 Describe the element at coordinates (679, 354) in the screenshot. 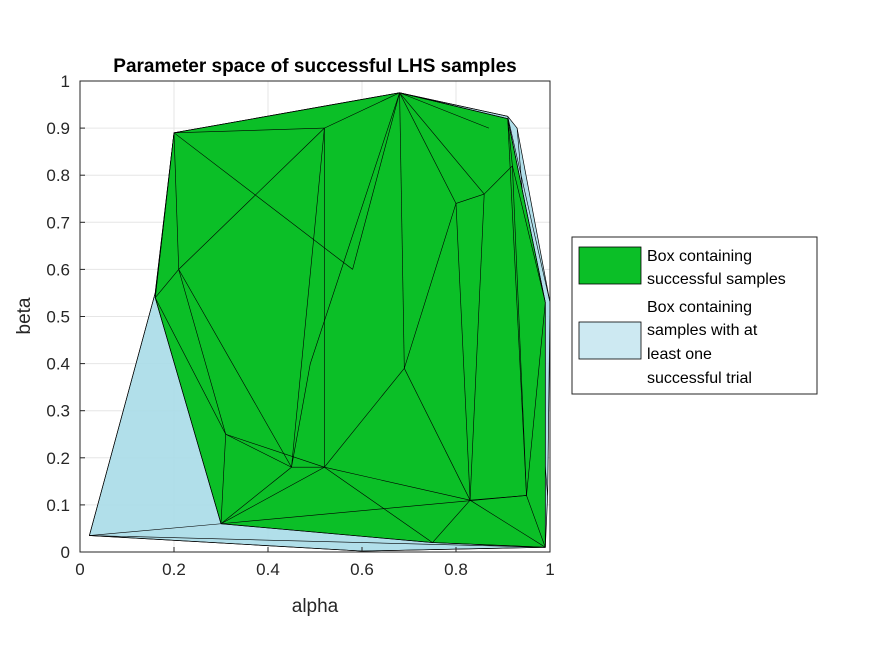

I see `legend-label-at-least-one-line-3: least one` at that location.